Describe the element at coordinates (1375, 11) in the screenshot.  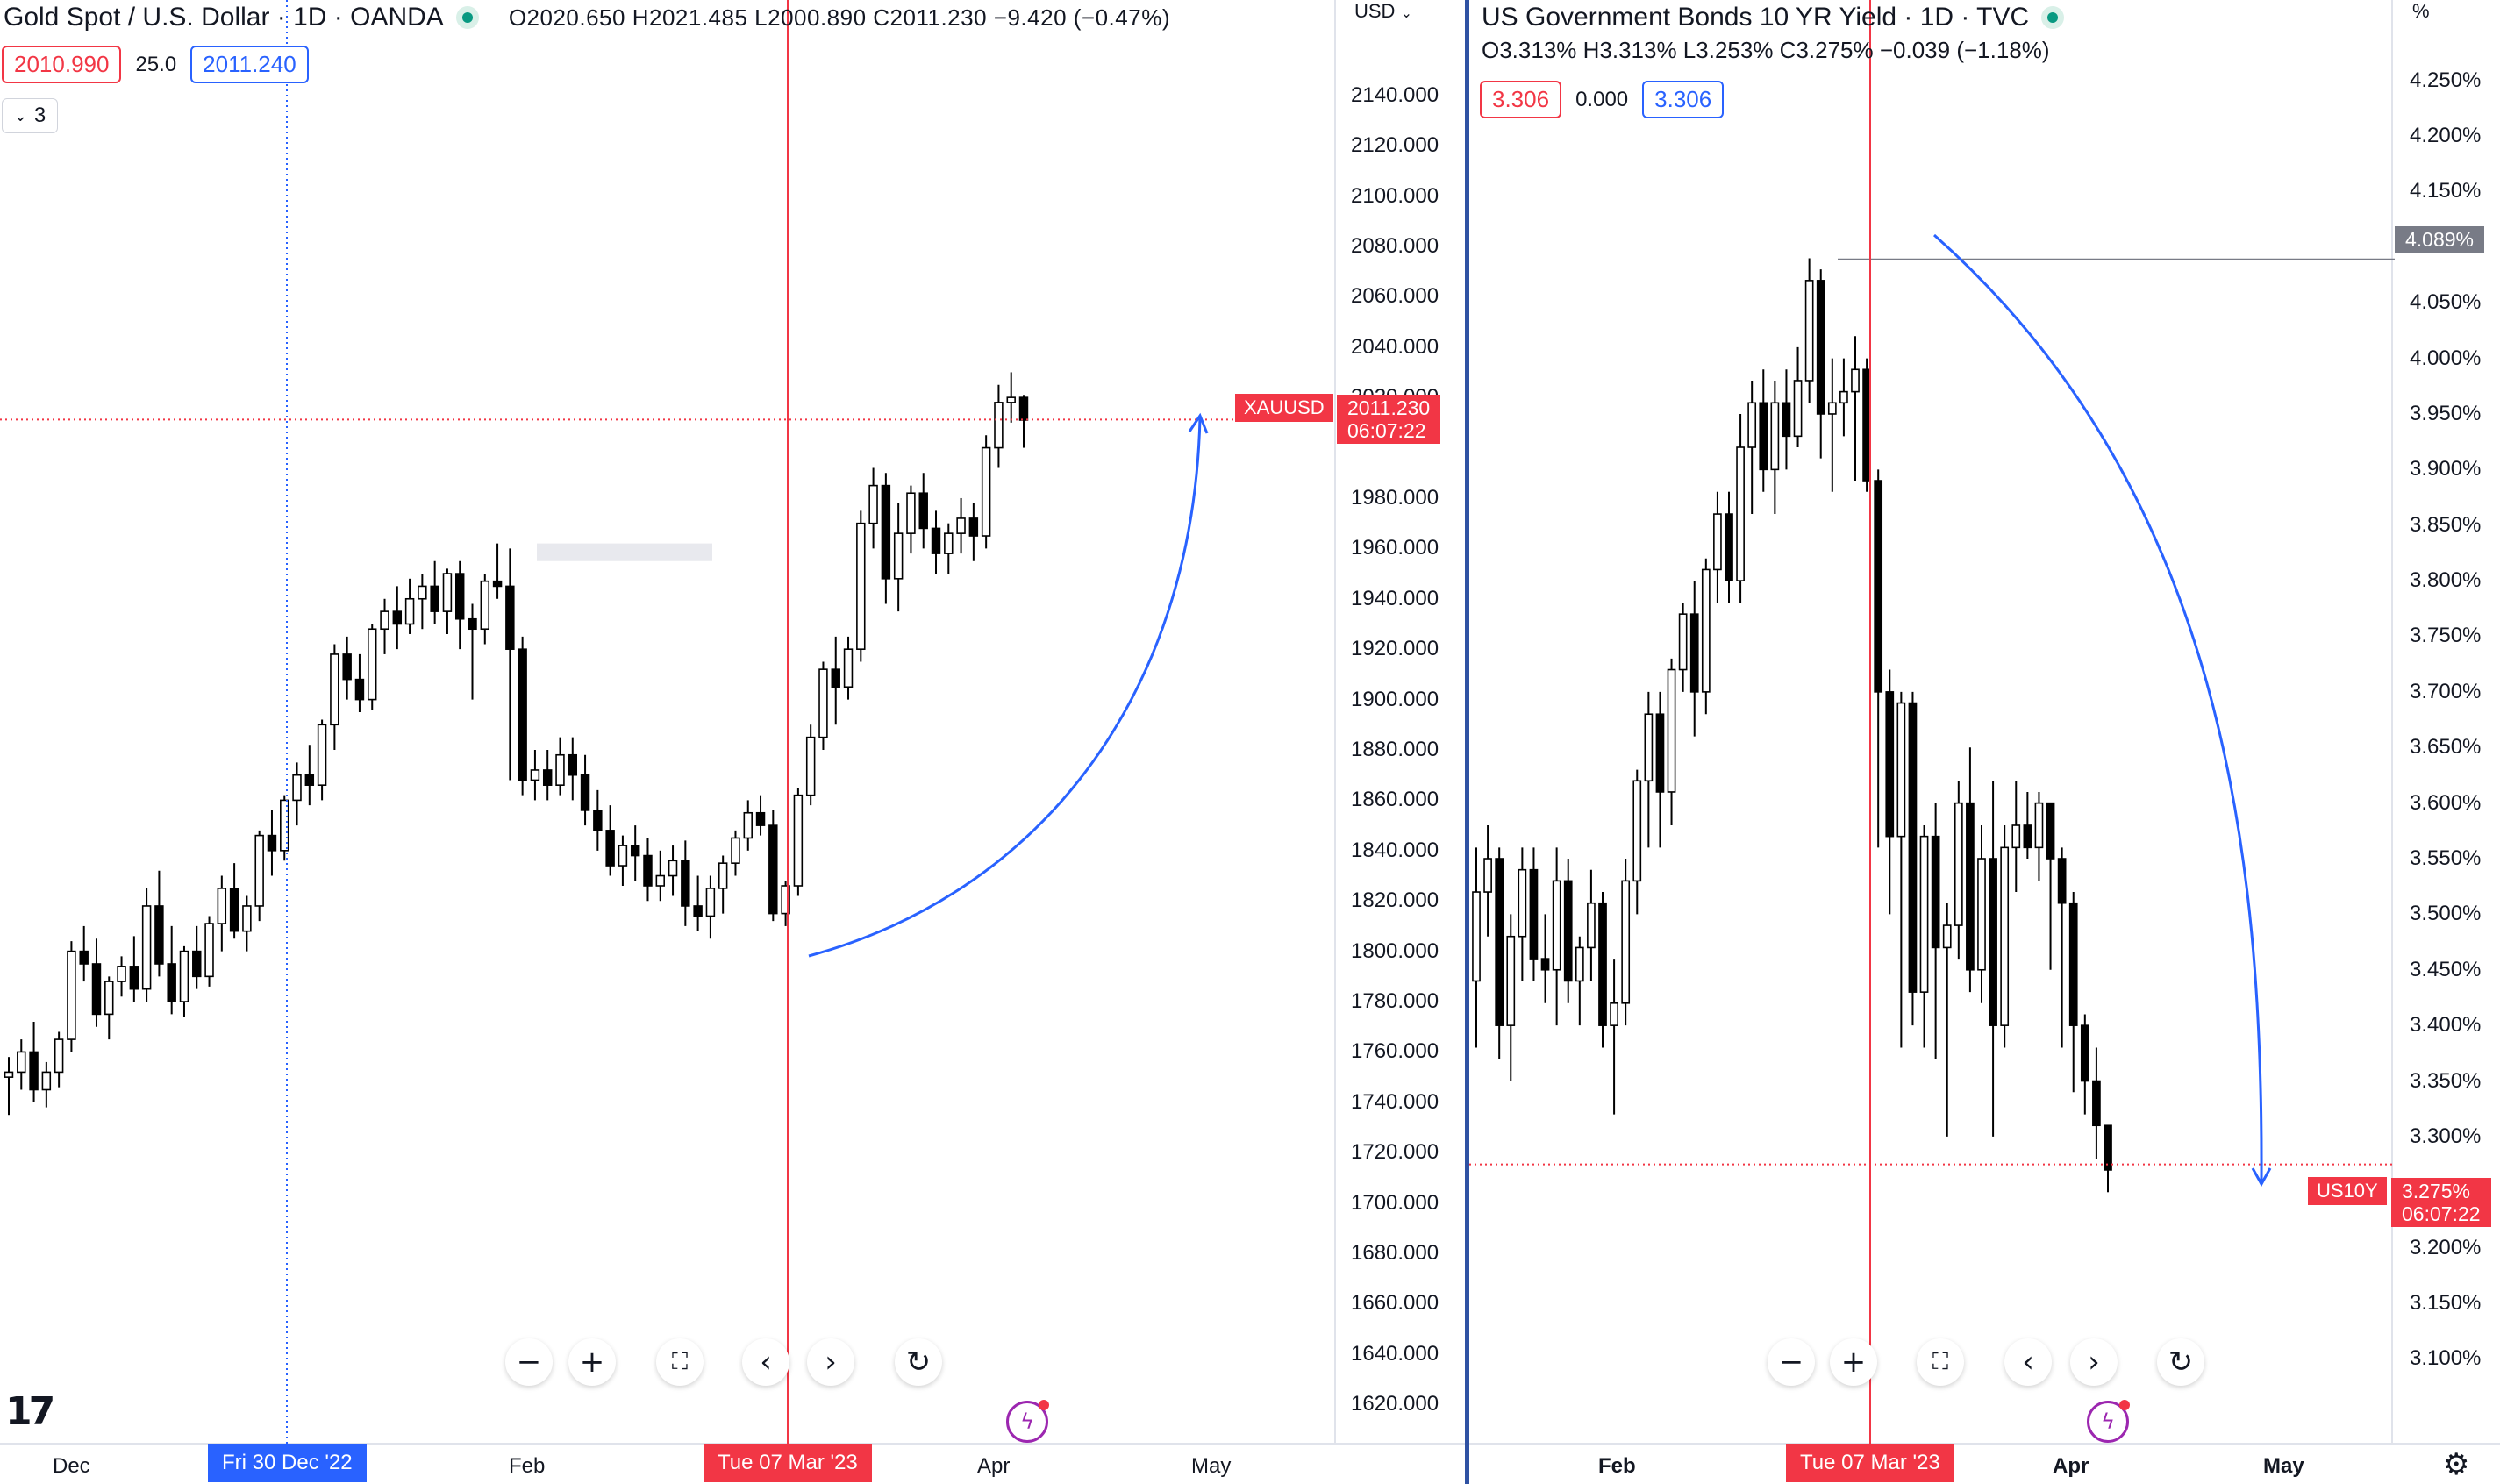
I see `currency-label: USD` at that location.